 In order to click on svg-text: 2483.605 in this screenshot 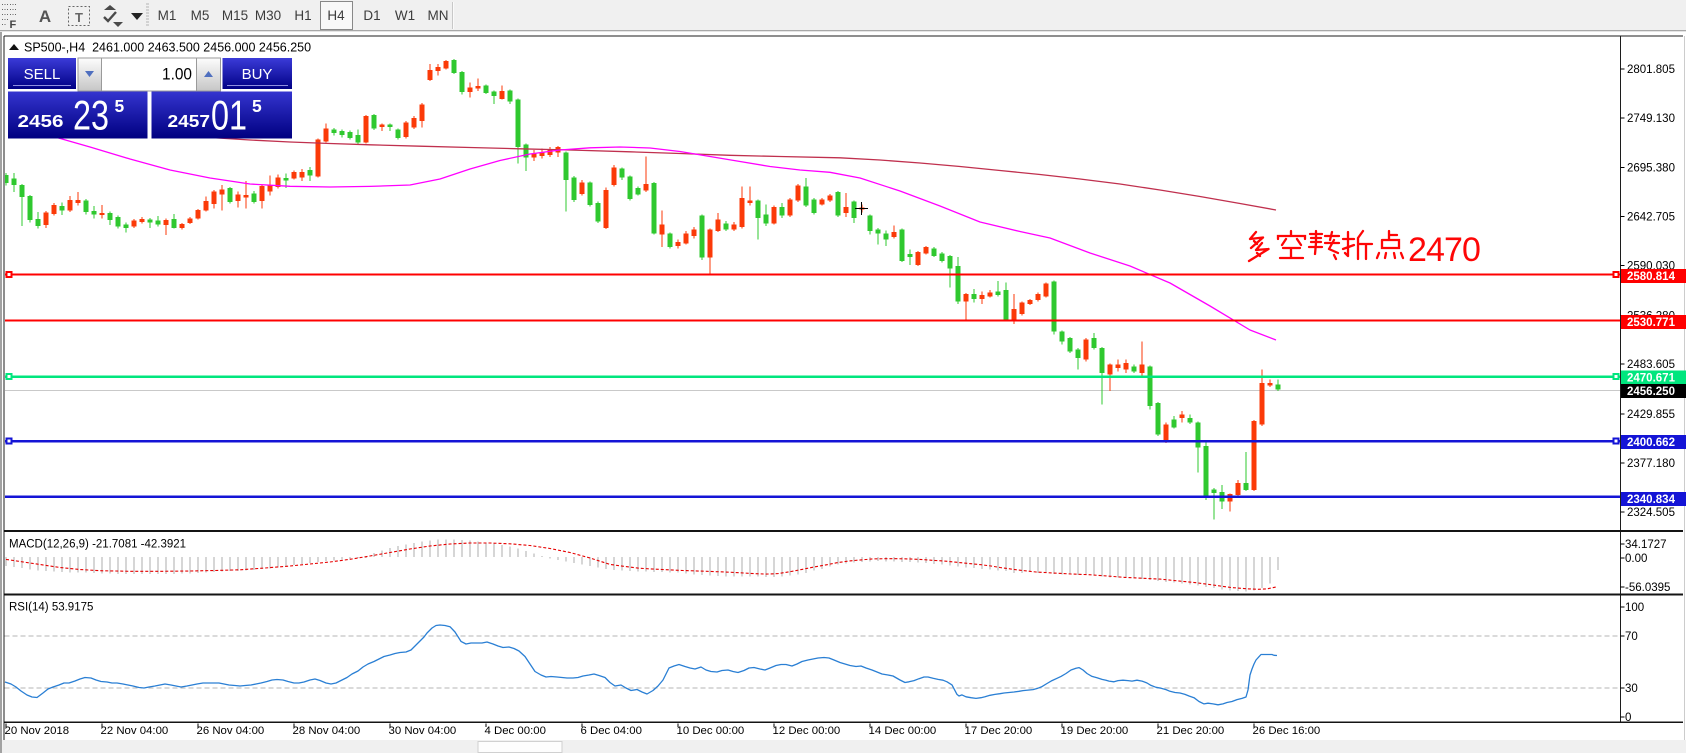, I will do `click(1651, 365)`.